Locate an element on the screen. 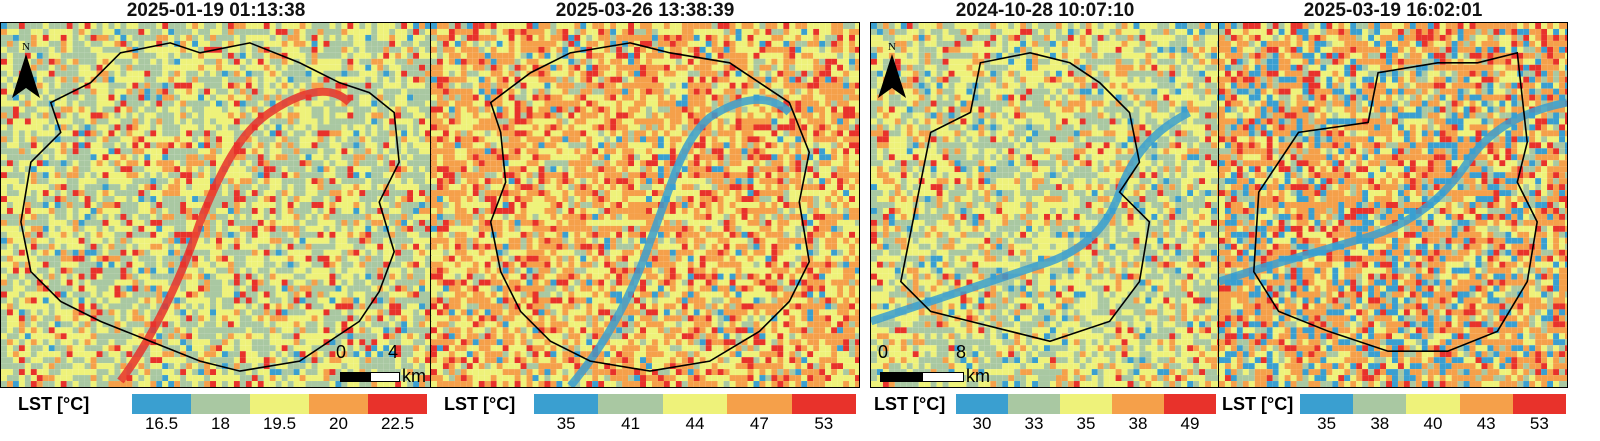 This screenshot has width=1600, height=441. scale-end: 8 is located at coordinates (961, 352).